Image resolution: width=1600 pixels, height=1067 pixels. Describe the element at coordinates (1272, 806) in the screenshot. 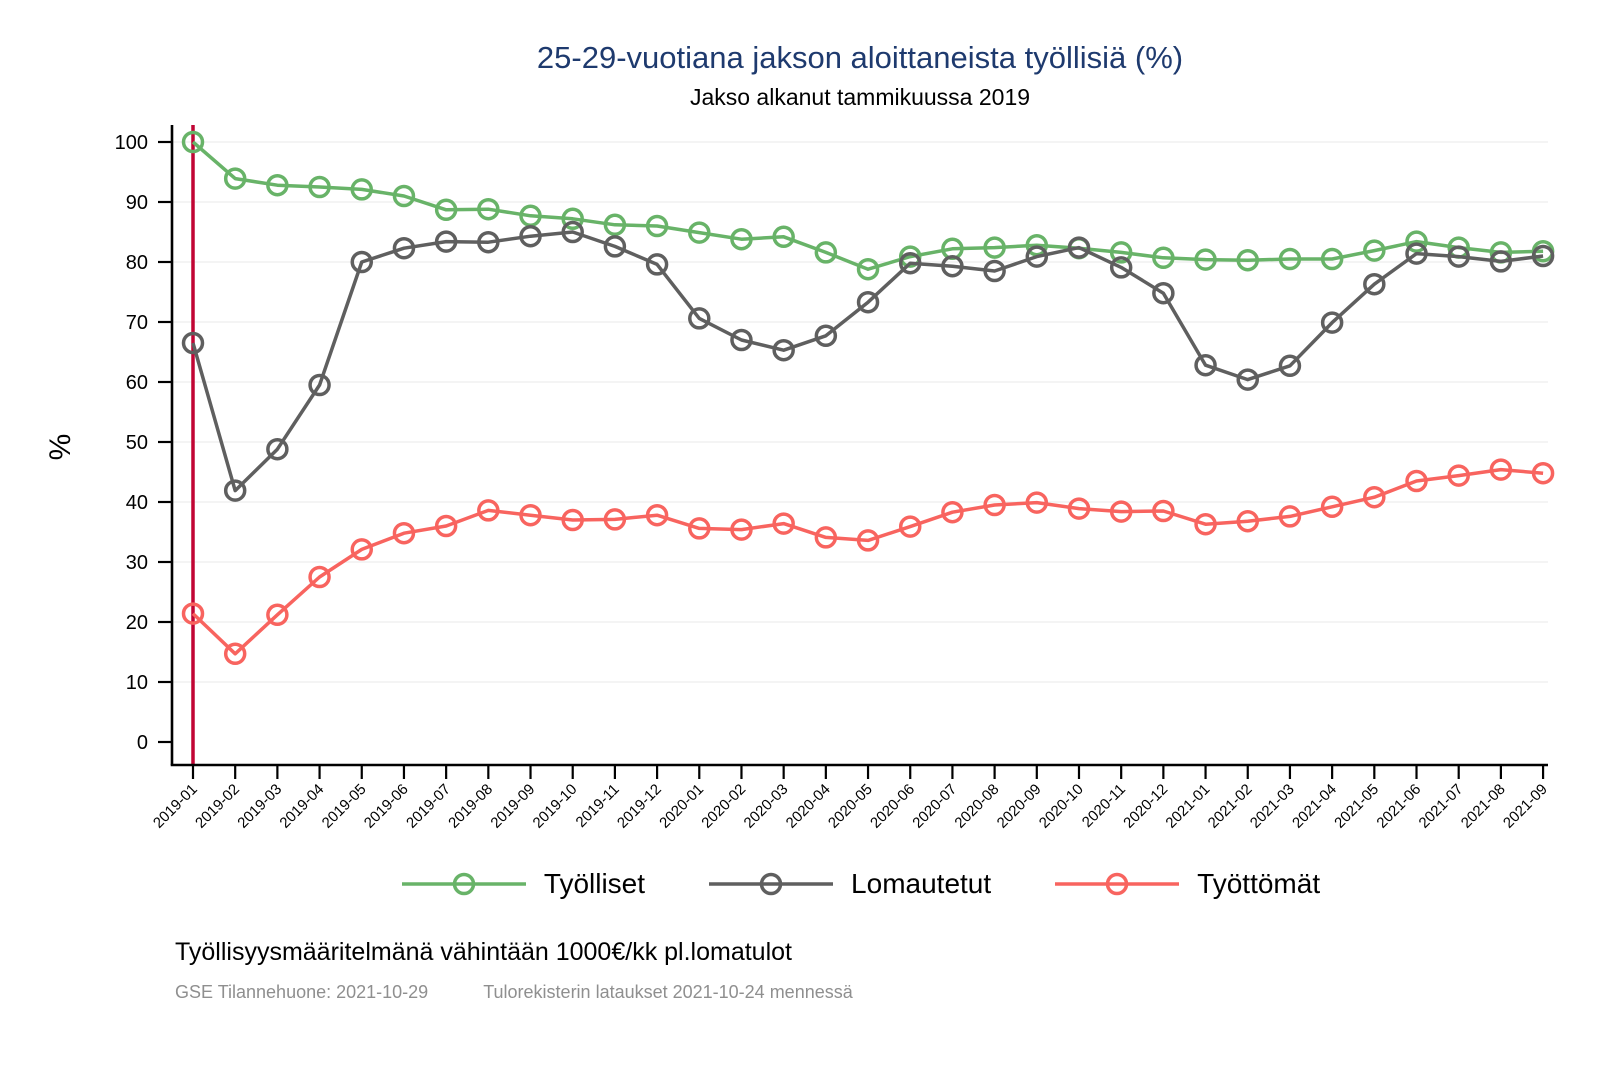

I see `x-tick-label: 2021-03` at that location.